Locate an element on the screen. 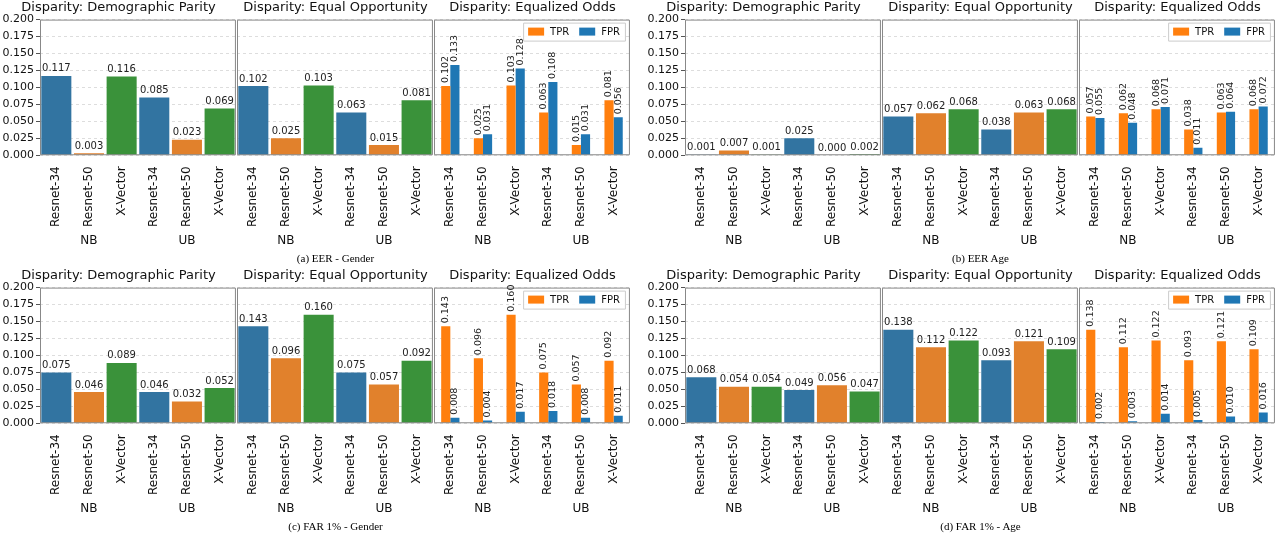 Image resolution: width=1282 pixels, height=535 pixels. data-label: 0.000 is located at coordinates (832, 147).